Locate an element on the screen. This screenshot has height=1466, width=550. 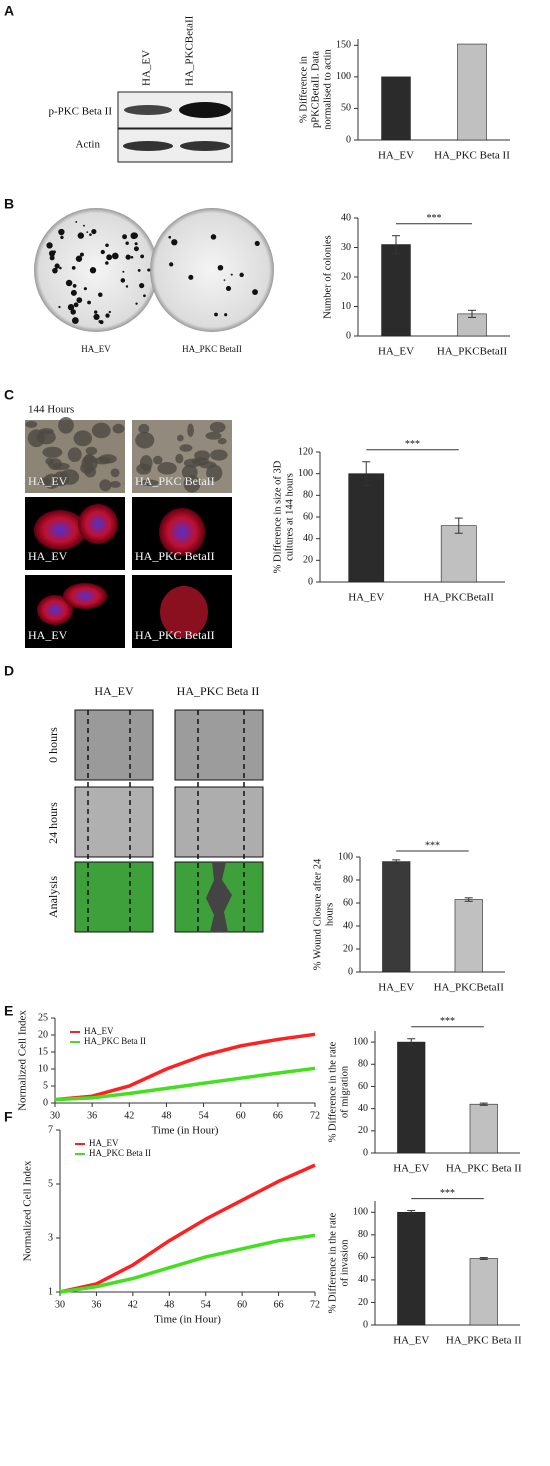
y-axis-label: Normalized Cell Index is located at coordinates (23, 1060).